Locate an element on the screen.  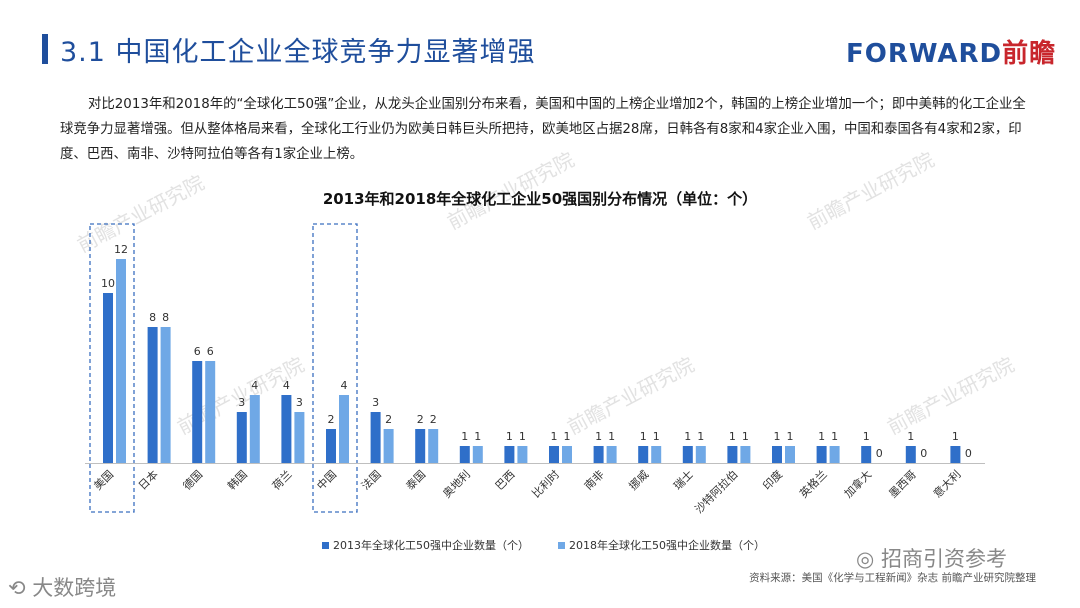
page-title: 3.1 中国化工企业全球竞争力显著增强 is located at coordinates (298, 52).